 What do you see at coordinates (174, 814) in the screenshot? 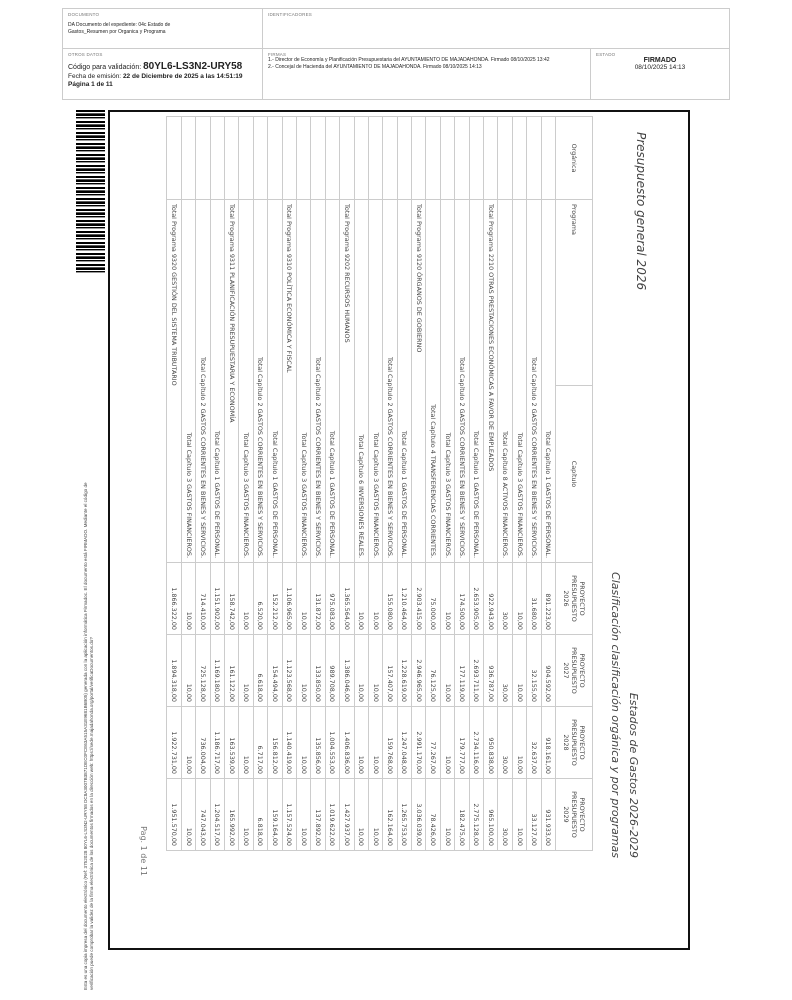
I see `value-2029: 1.951.570,00` at bounding box center [174, 814].